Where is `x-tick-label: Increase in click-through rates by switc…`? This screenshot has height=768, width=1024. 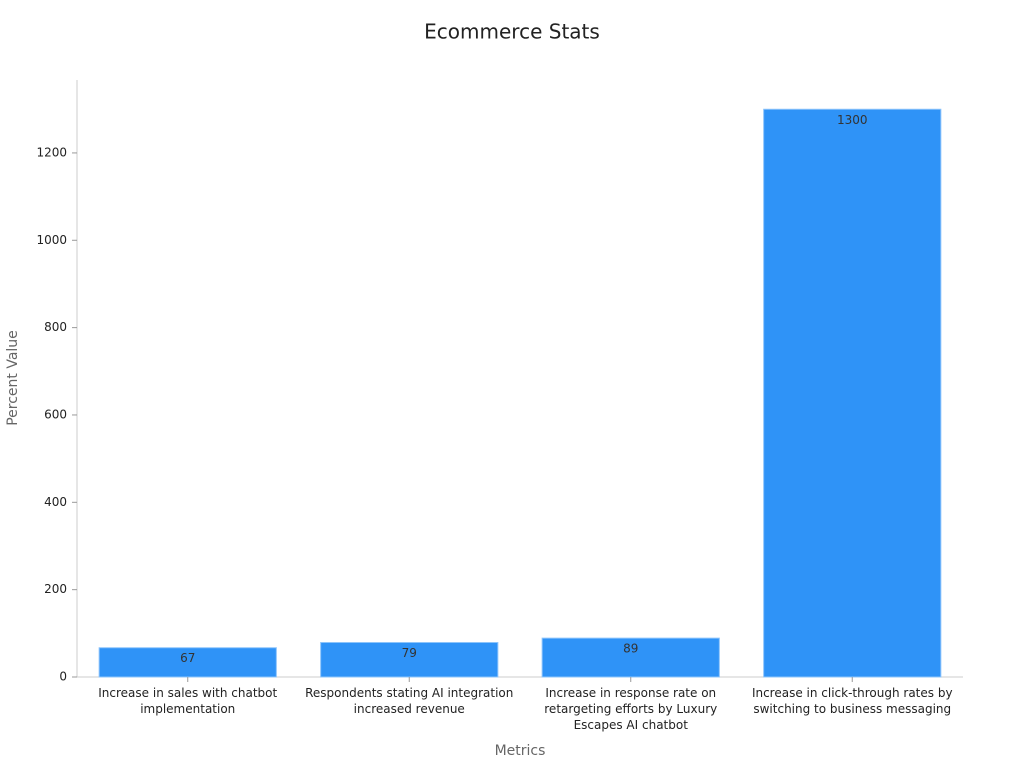
x-tick-label: Increase in click-through rates by switc… is located at coordinates (852, 701).